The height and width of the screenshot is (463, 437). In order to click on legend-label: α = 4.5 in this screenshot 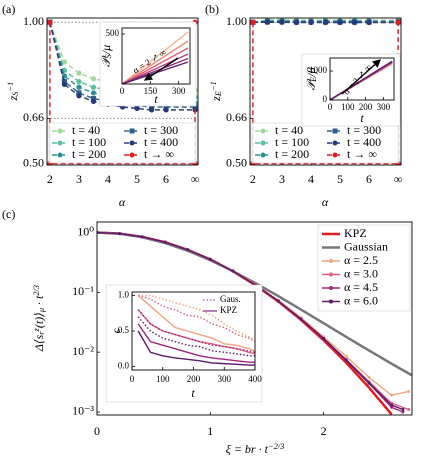, I will do `click(361, 287)`.